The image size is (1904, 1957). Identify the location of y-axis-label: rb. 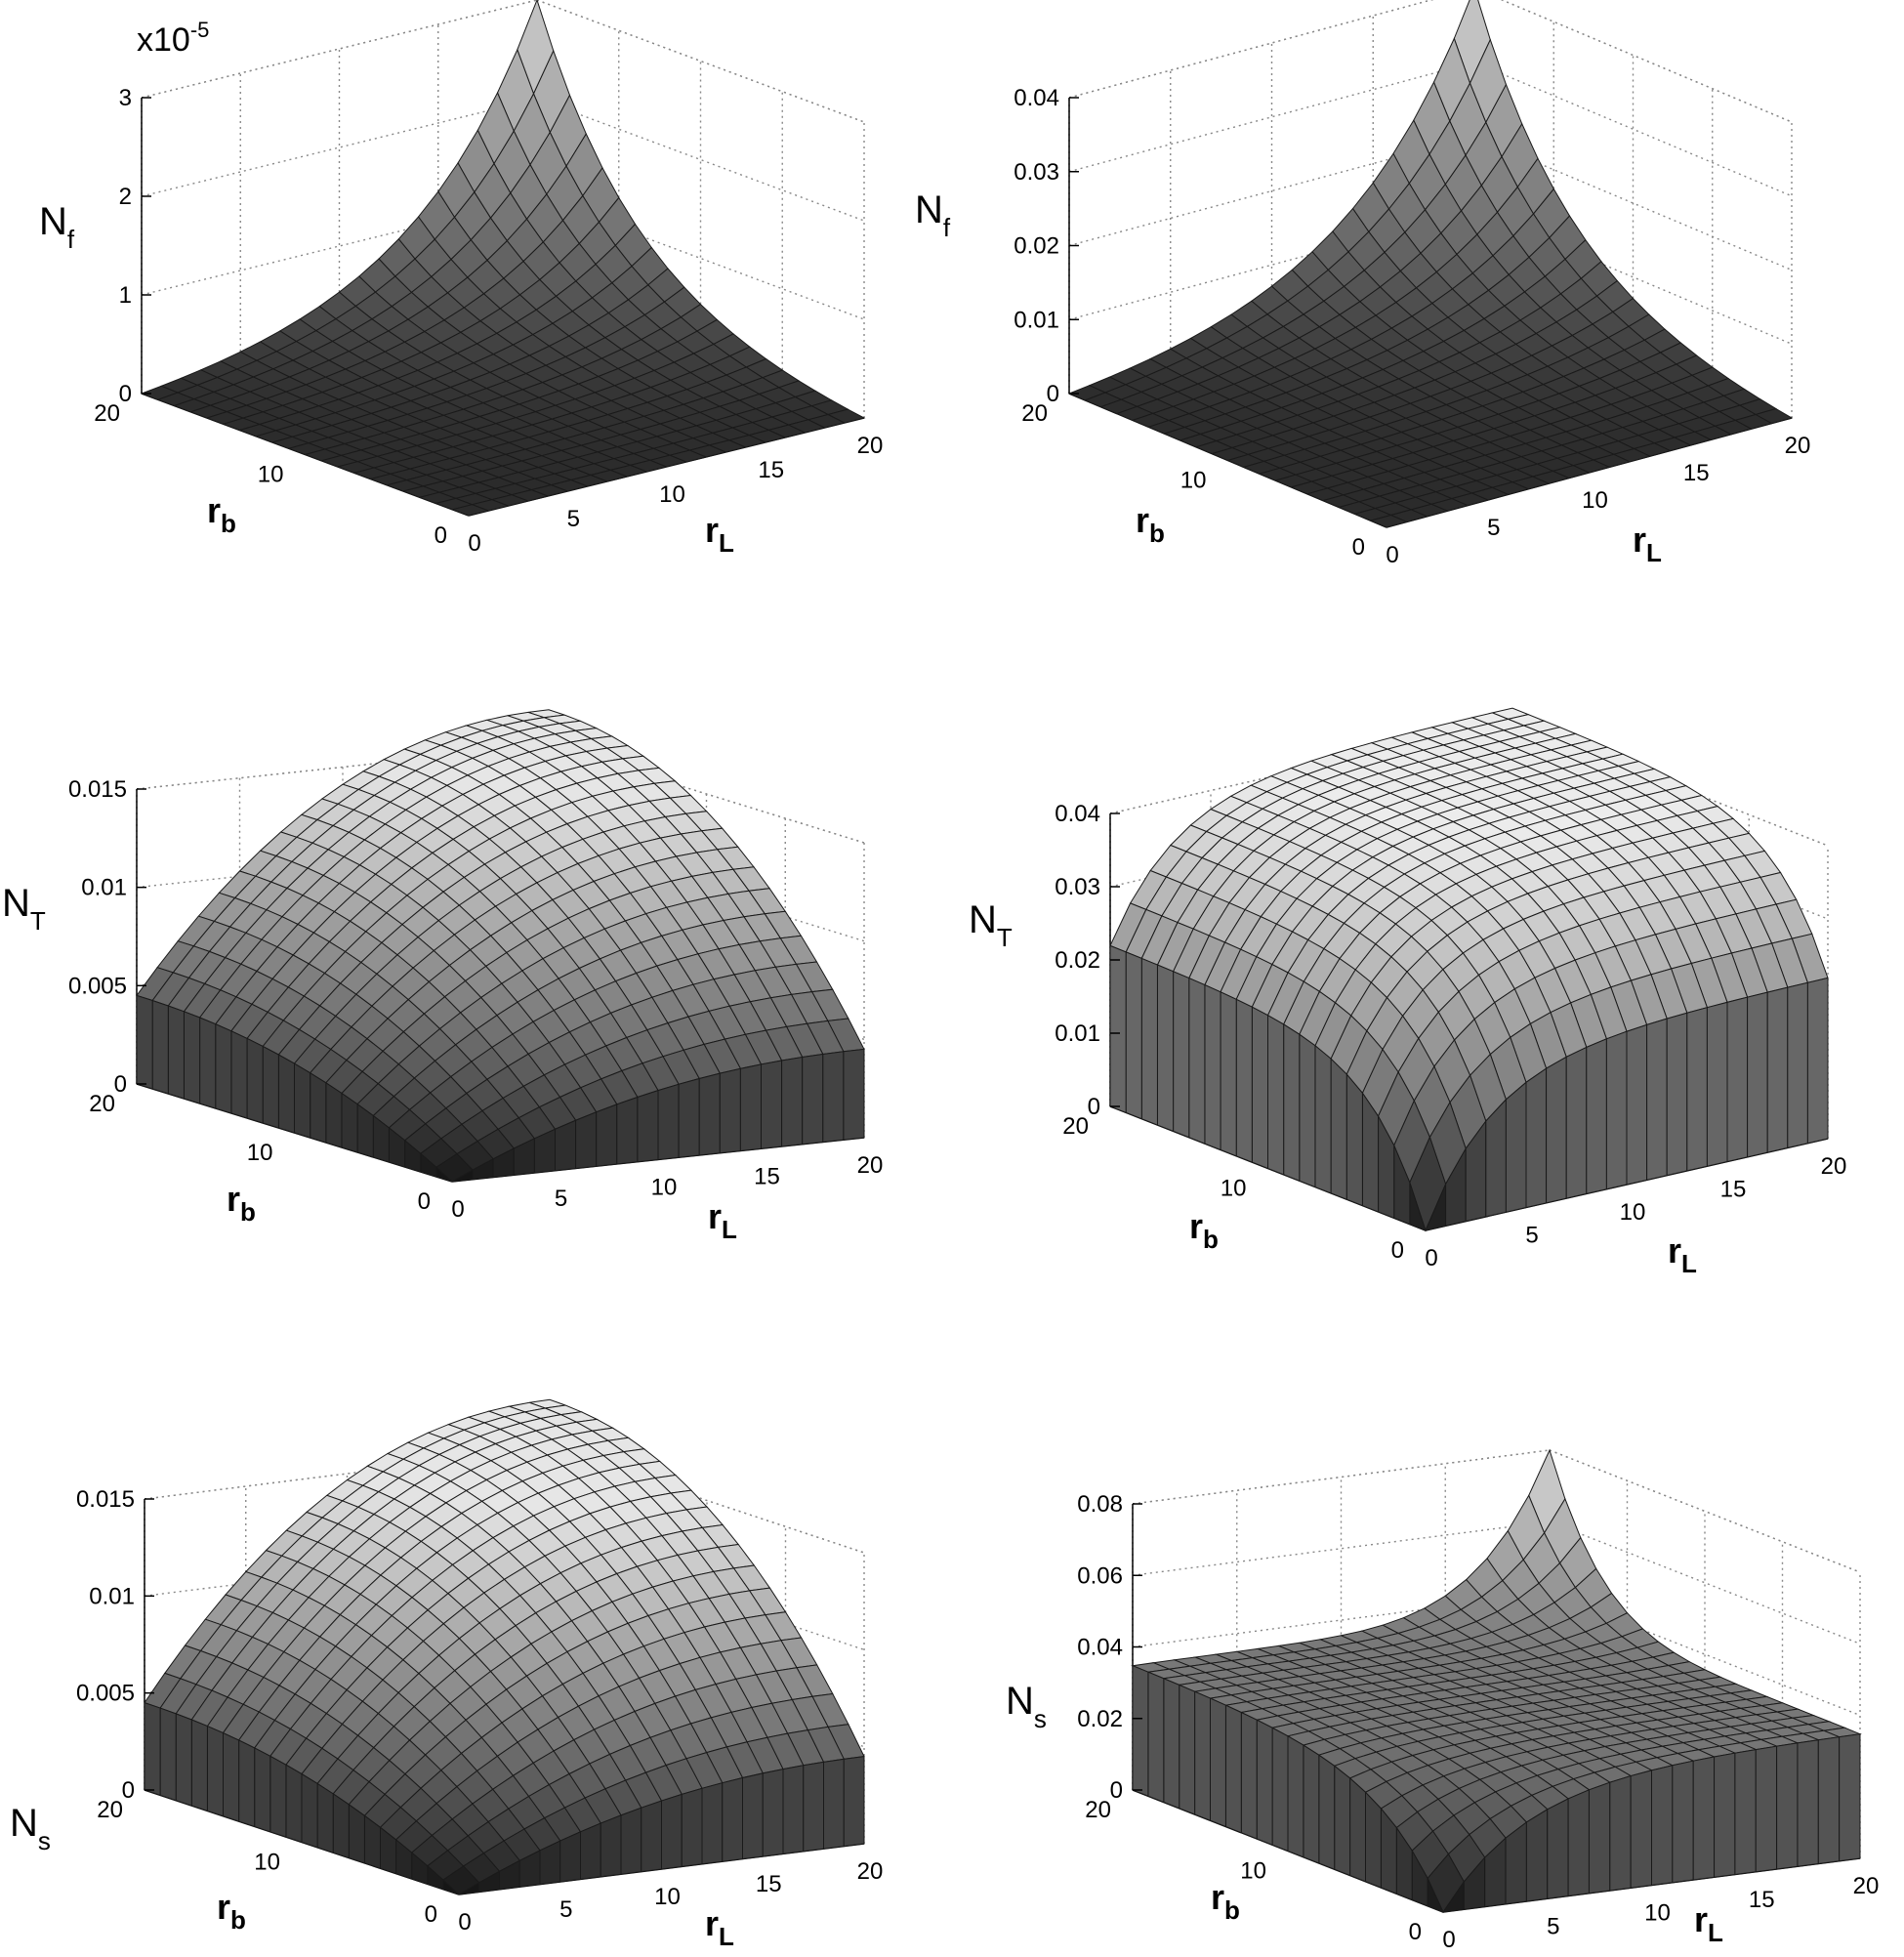
(1150, 524).